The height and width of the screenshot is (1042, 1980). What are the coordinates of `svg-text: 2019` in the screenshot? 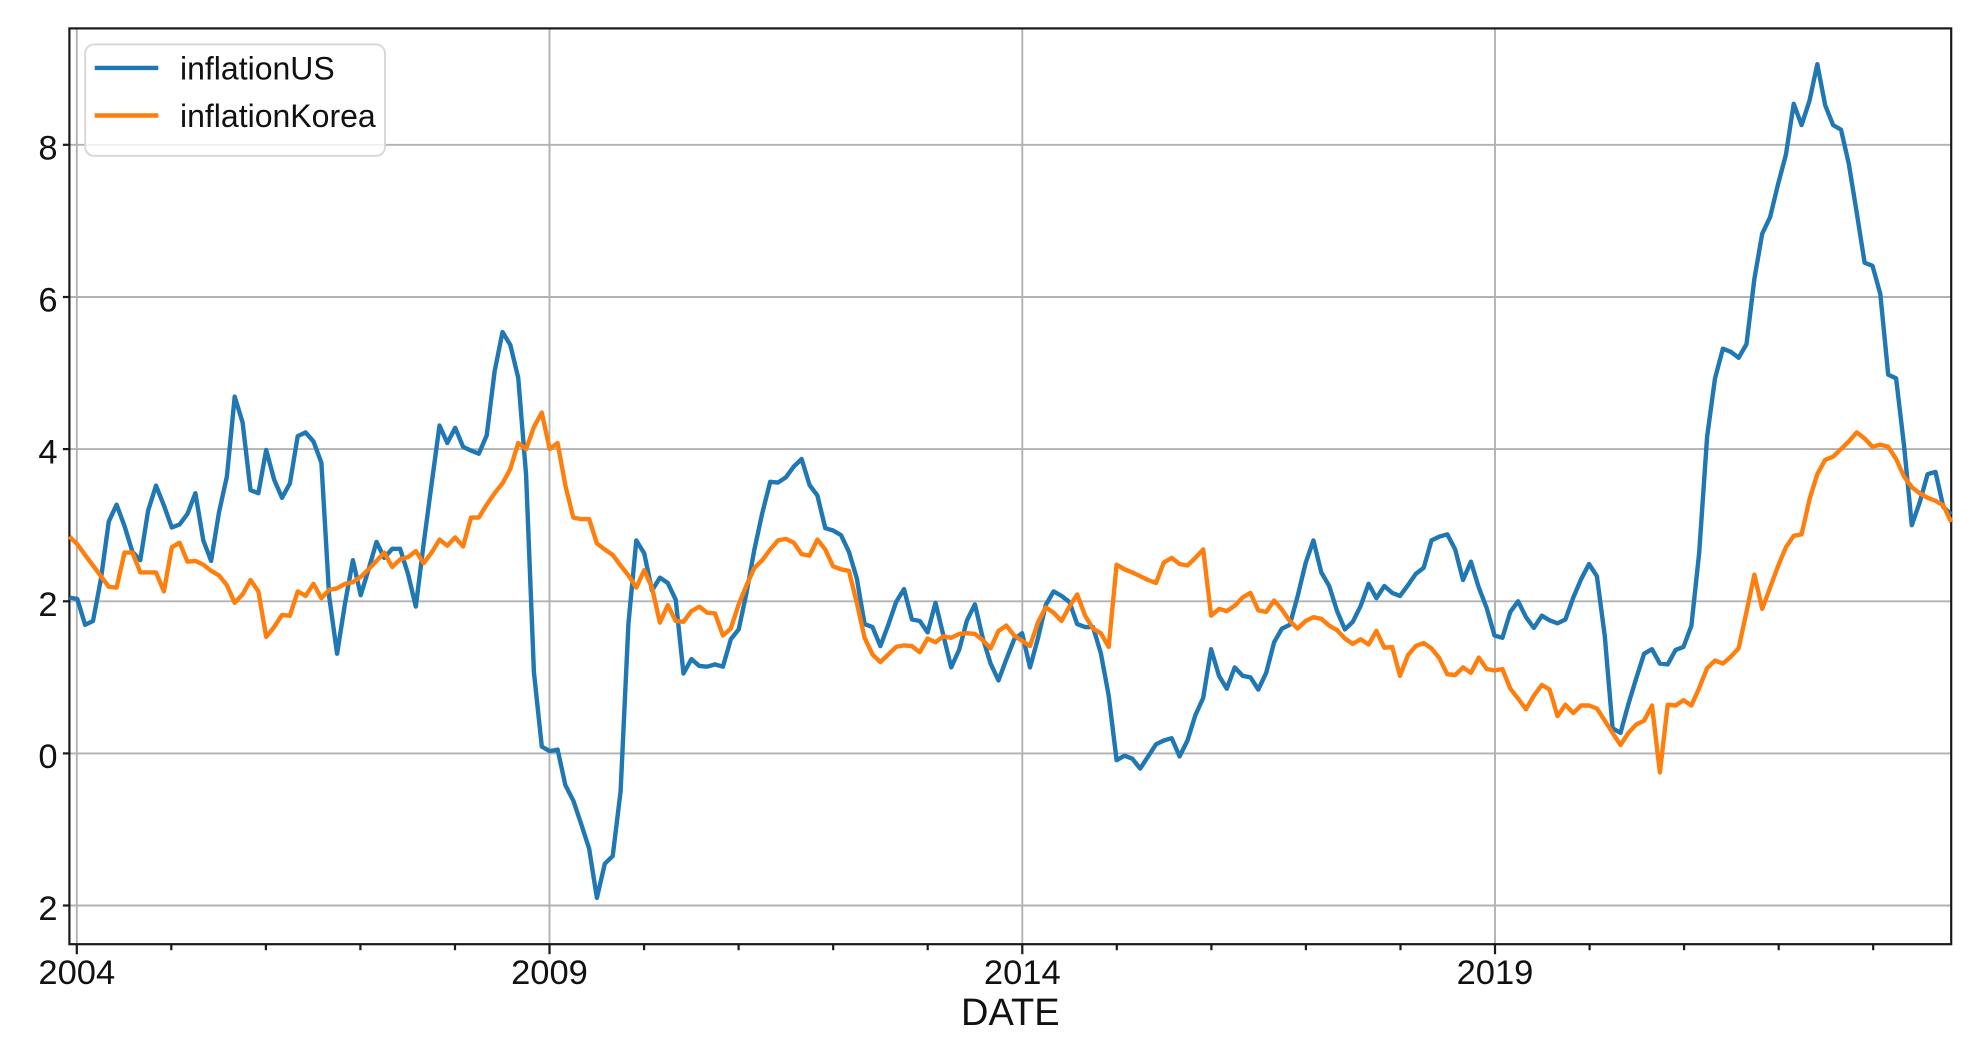 It's located at (1495, 973).